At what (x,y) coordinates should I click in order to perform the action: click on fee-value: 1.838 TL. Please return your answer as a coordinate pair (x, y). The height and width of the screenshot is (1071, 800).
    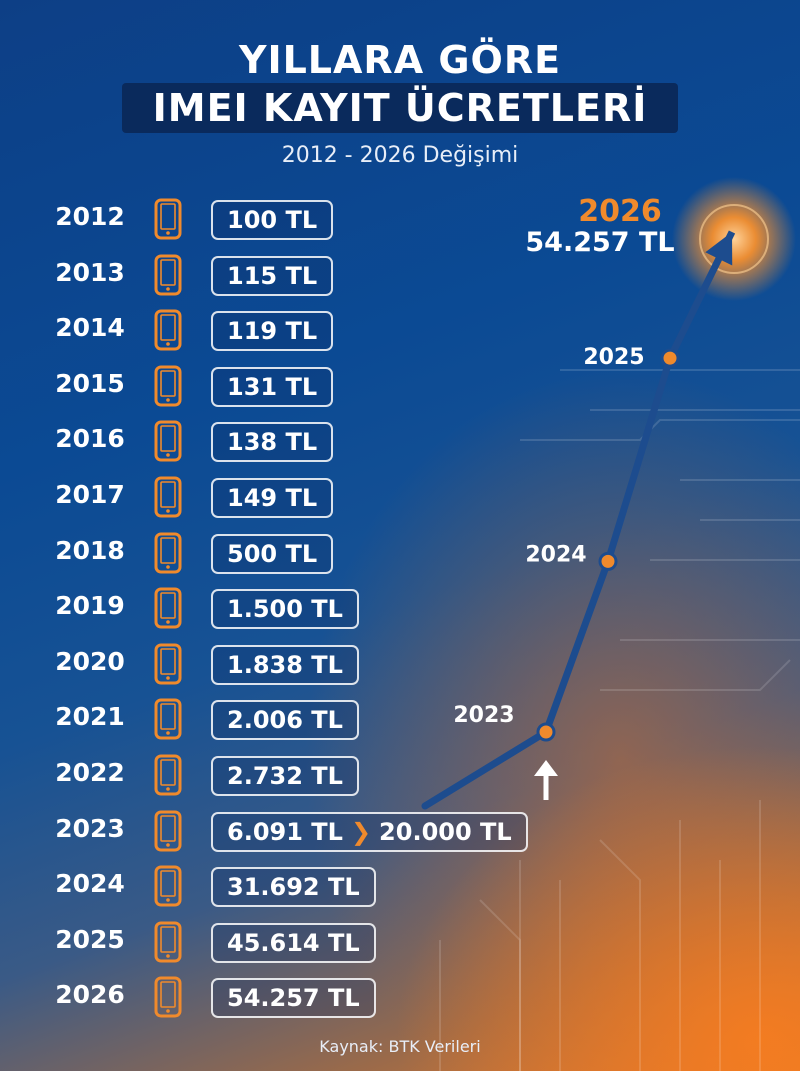
    Looking at the image, I should click on (285, 664).